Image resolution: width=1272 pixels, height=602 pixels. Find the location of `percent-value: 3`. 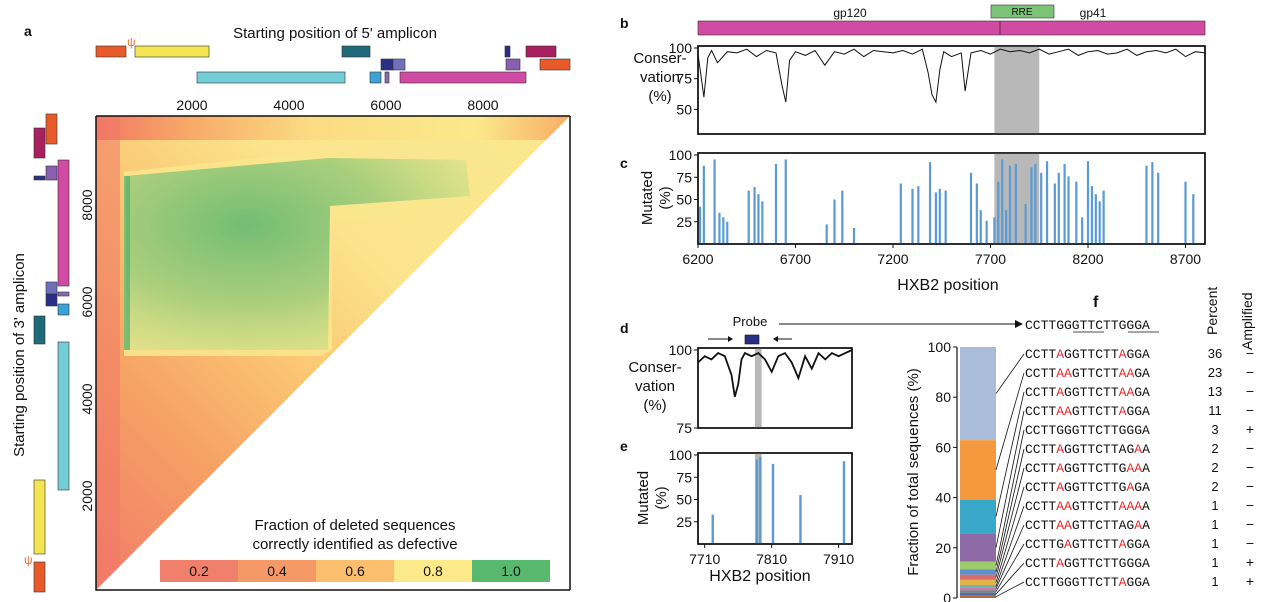

percent-value: 3 is located at coordinates (1214, 429).